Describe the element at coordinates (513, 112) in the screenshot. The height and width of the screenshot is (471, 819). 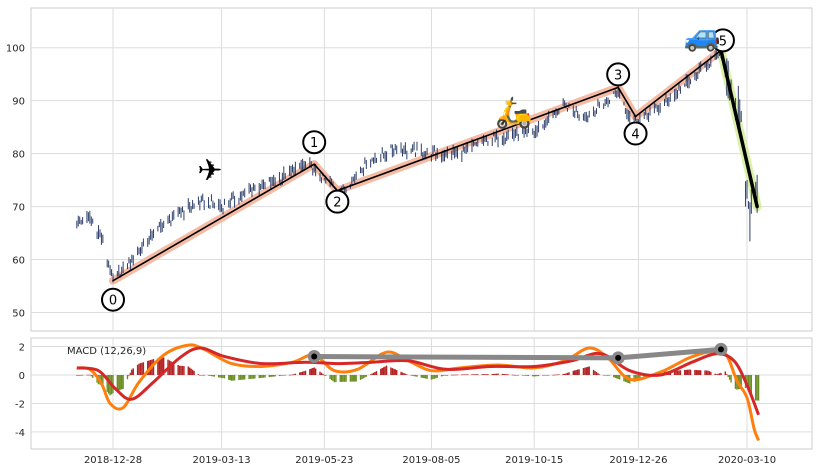
I see `scooter-icon: 🛵` at that location.